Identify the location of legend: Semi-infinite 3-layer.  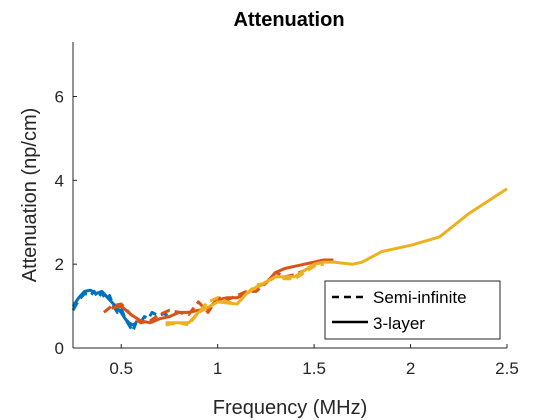
(412, 310).